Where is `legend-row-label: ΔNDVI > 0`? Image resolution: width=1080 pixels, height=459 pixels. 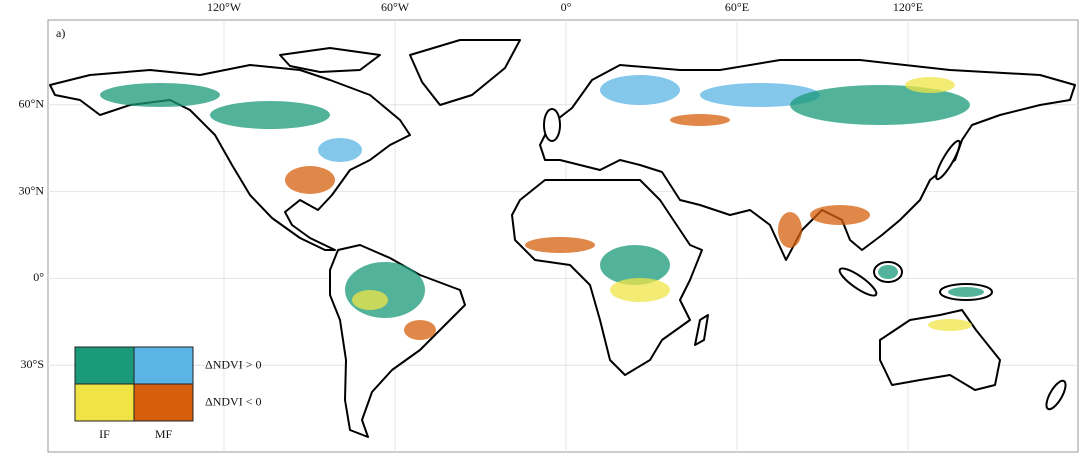
legend-row-label: ΔNDVI > 0 is located at coordinates (233, 364).